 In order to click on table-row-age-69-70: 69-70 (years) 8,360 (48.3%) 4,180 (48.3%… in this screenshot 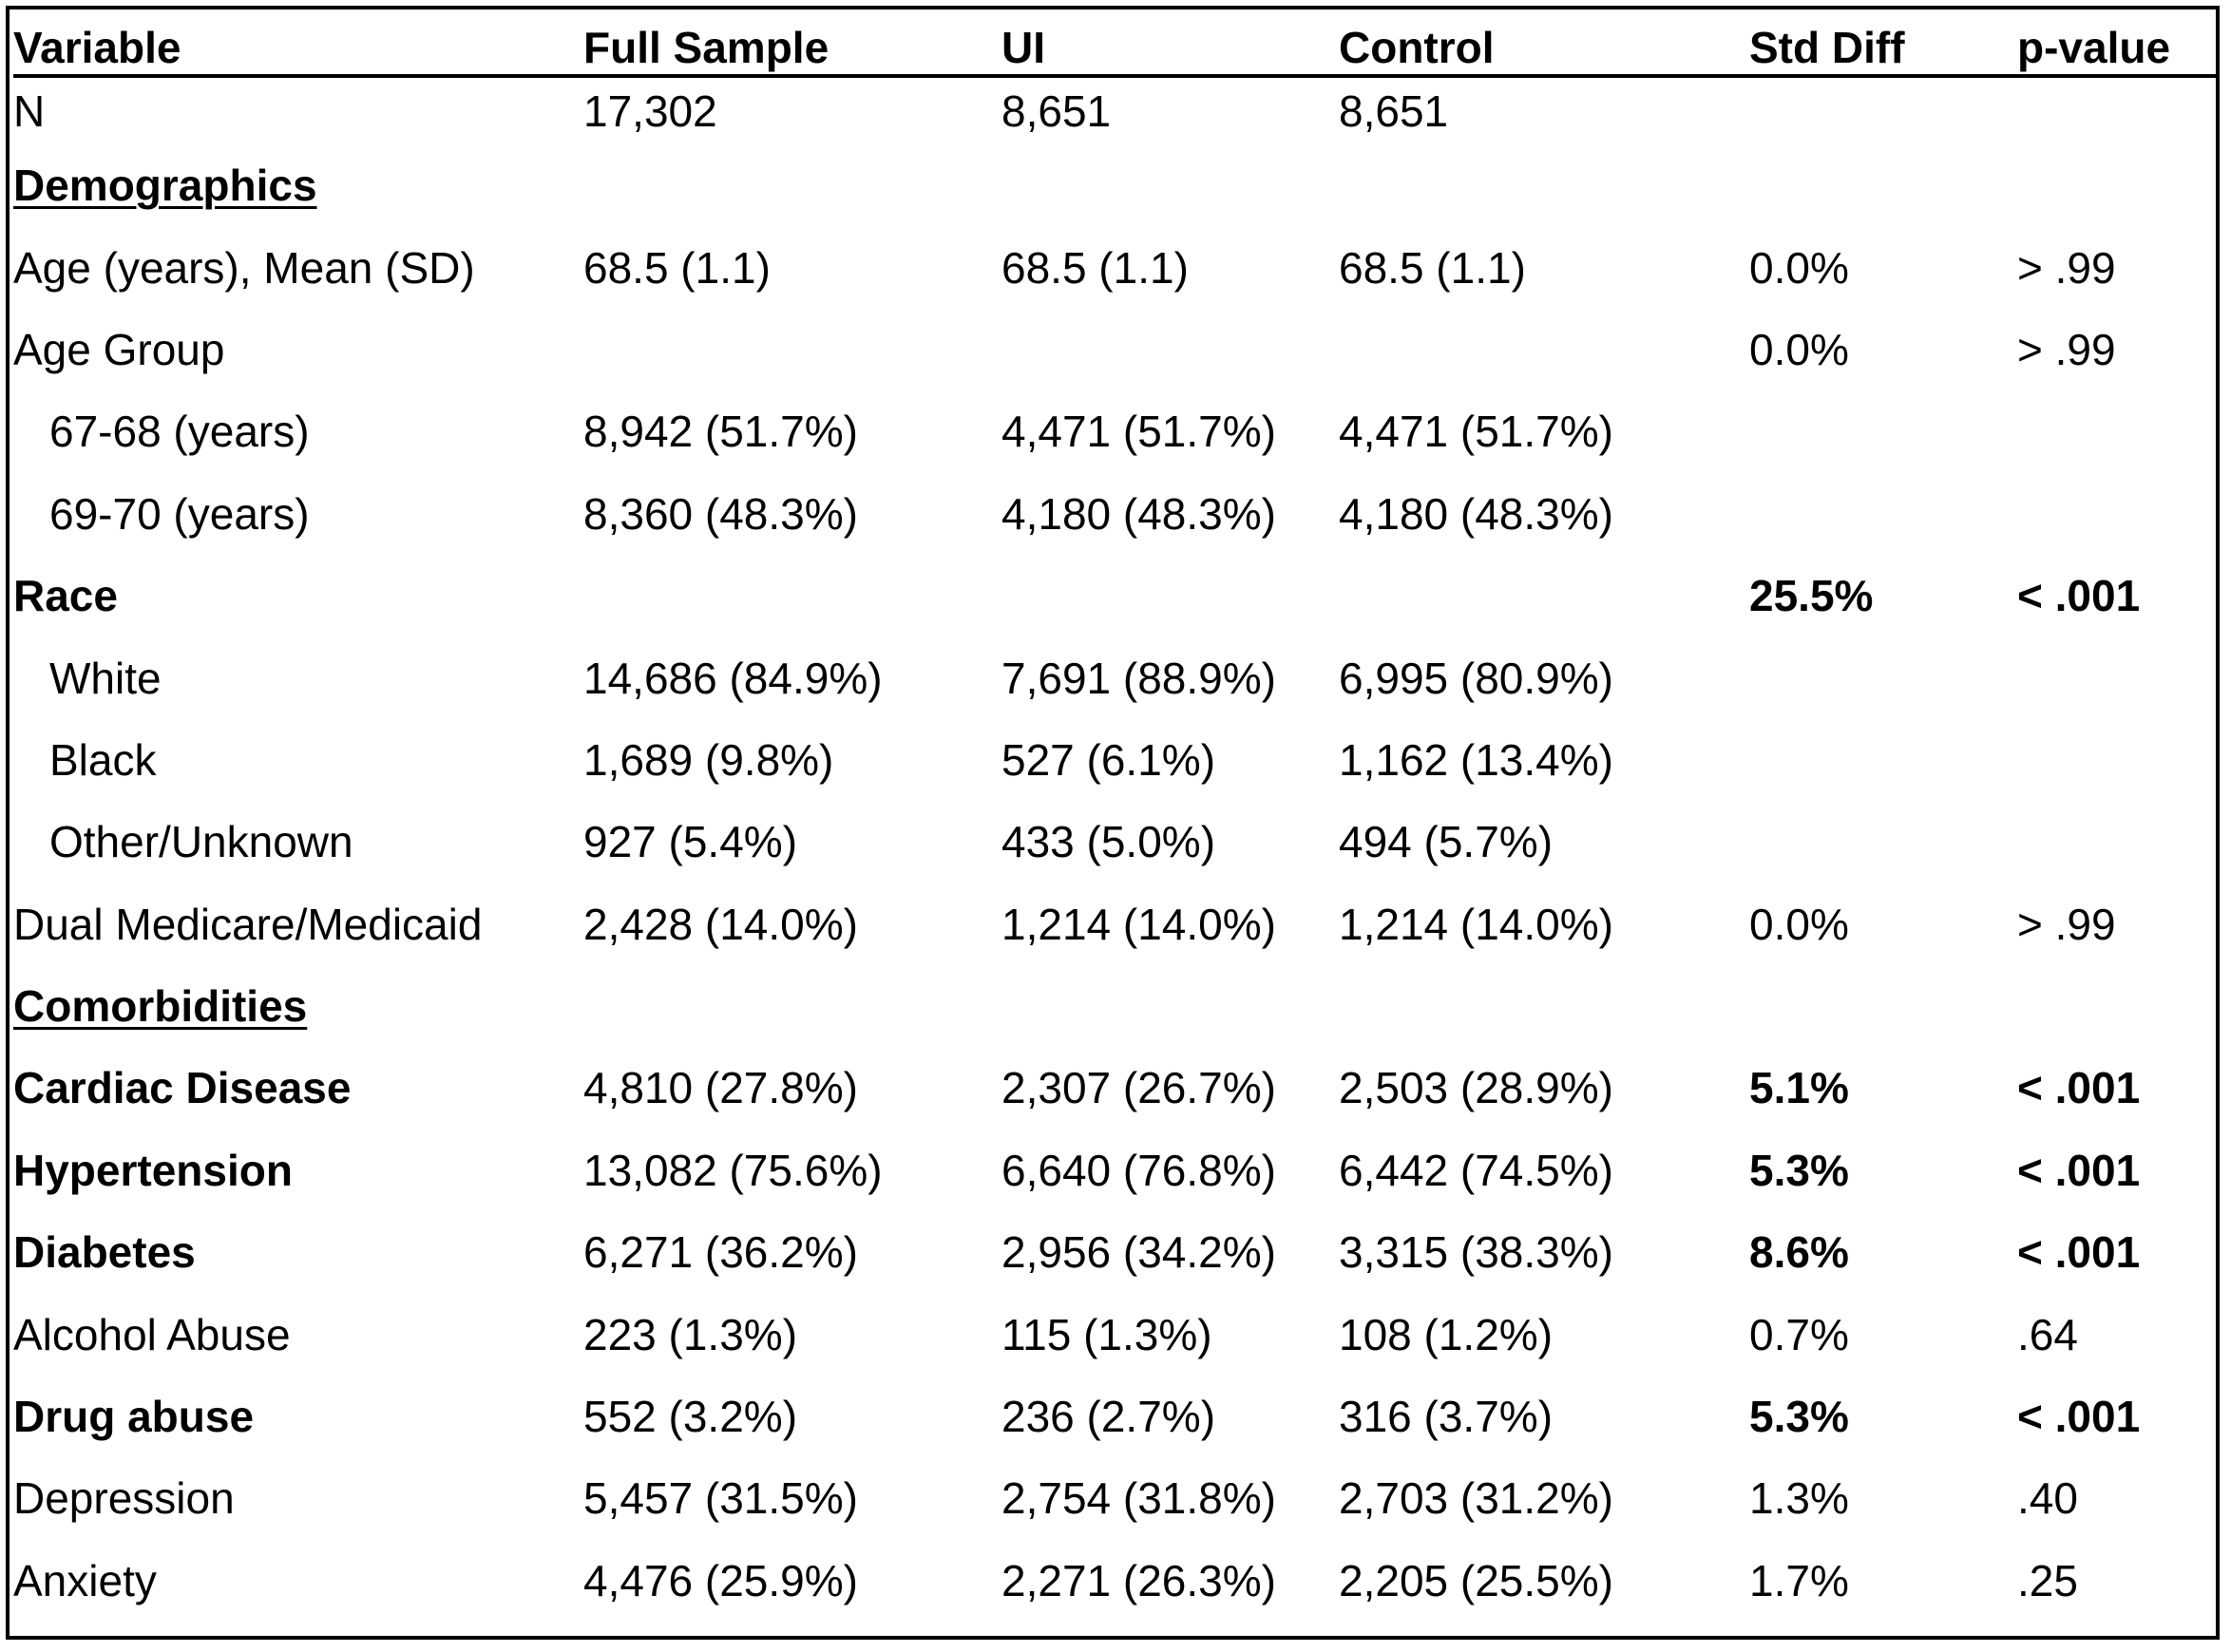, I will do `click(1115, 514)`.